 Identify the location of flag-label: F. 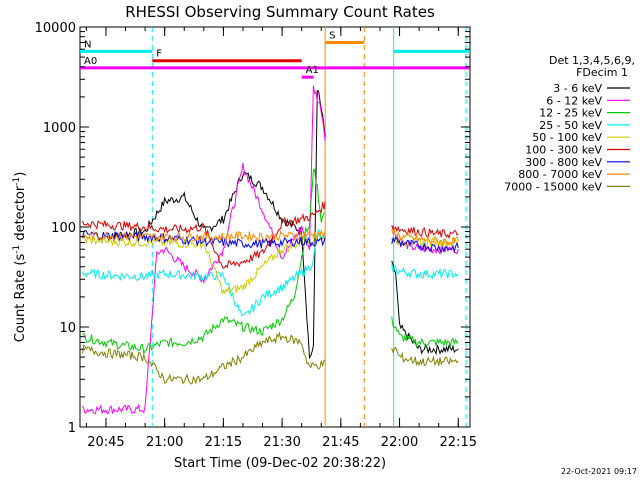
(159, 54).